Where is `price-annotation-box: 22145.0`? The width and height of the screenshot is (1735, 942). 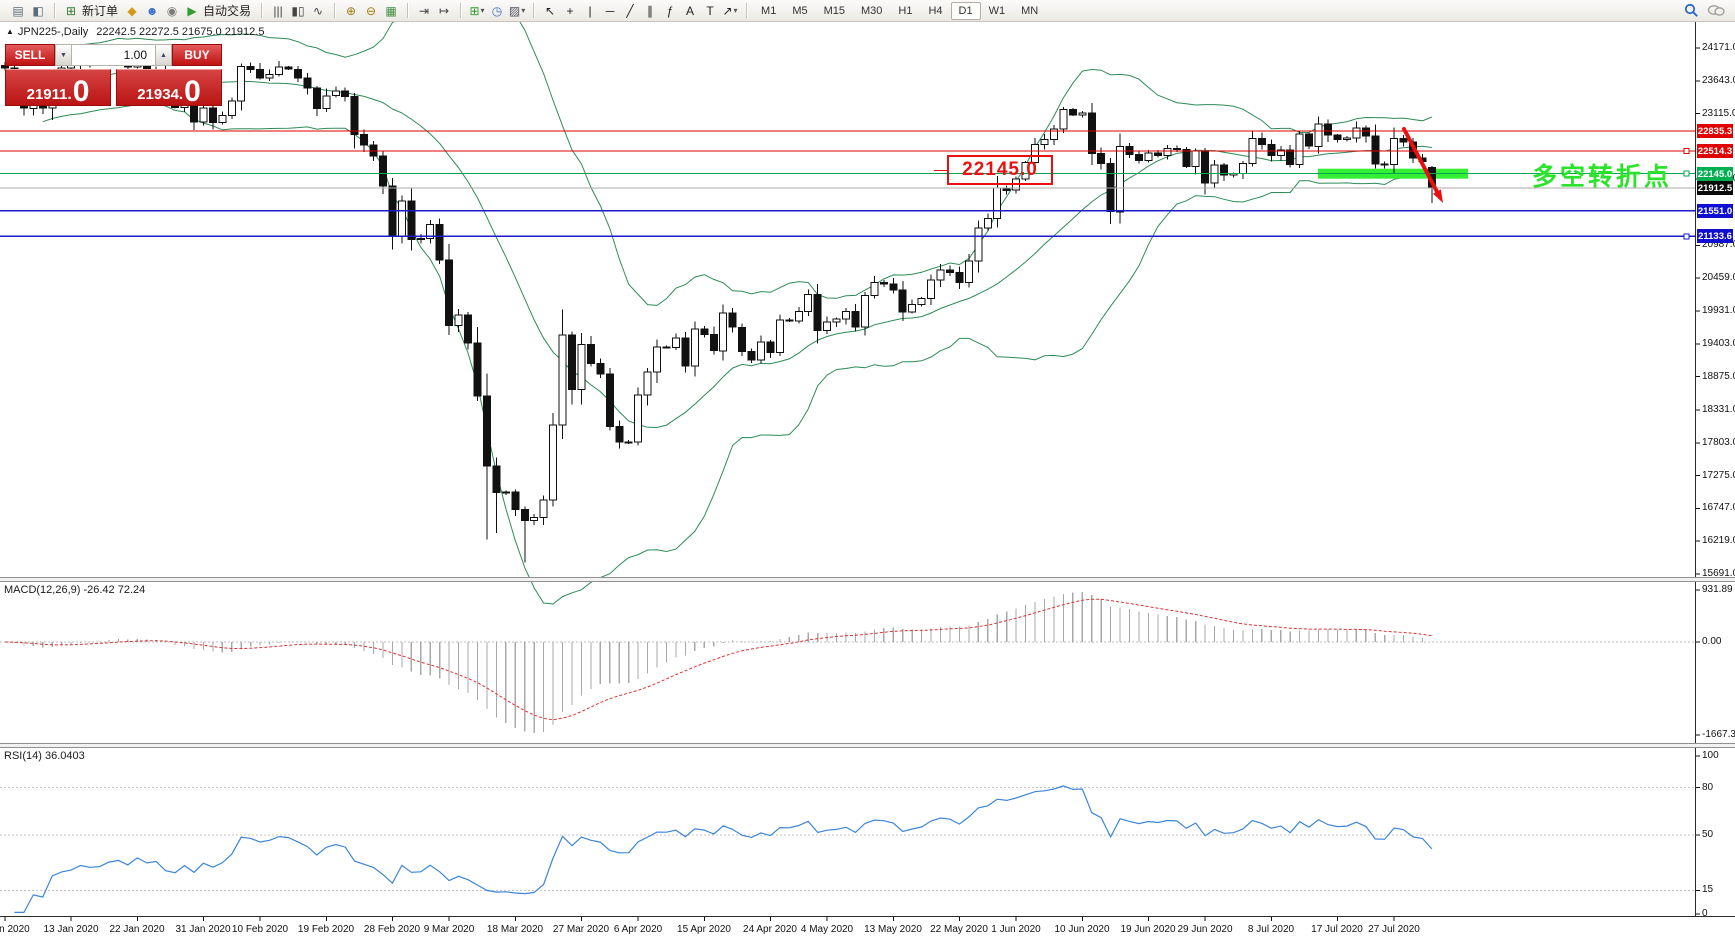 price-annotation-box: 22145.0 is located at coordinates (993, 170).